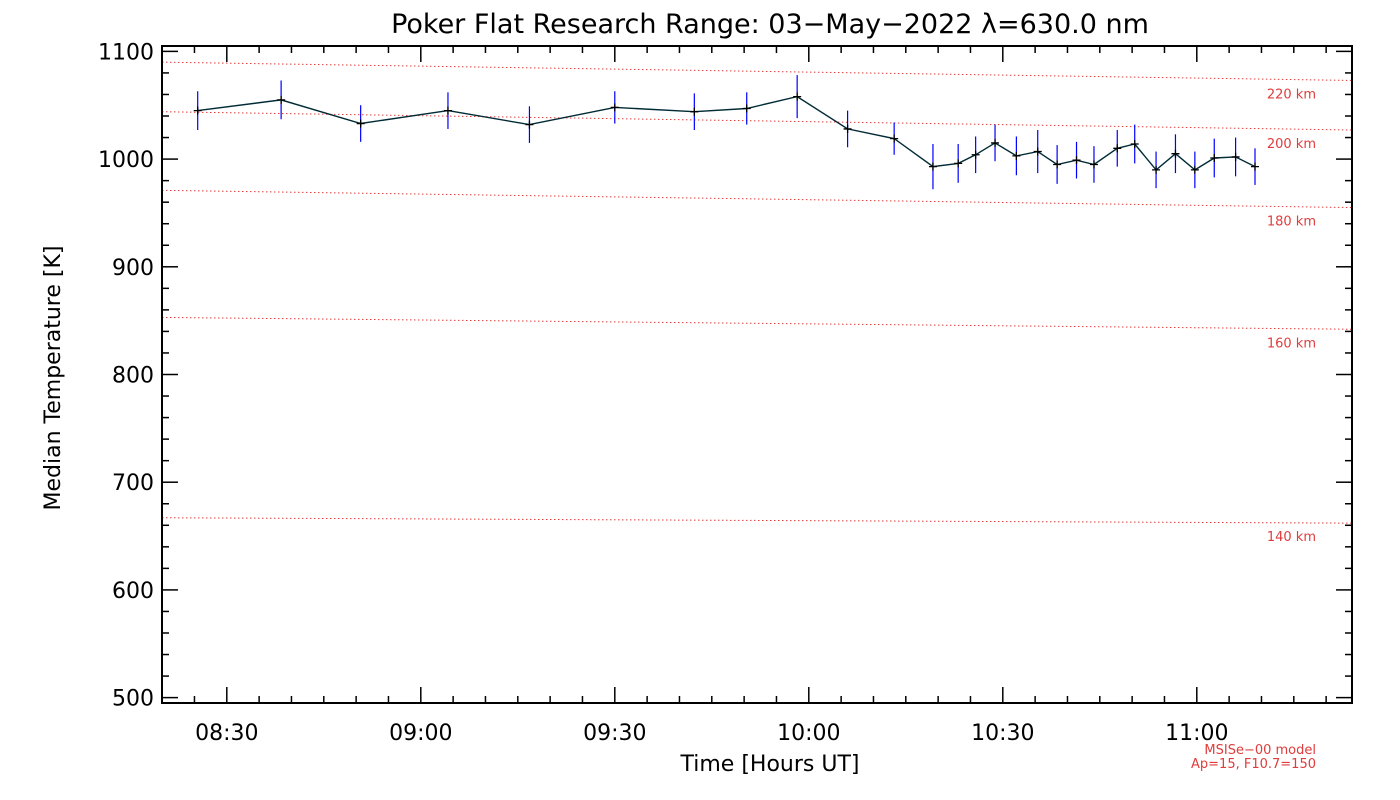 The height and width of the screenshot is (800, 1400). Describe the element at coordinates (133, 591) in the screenshot. I see `y-tick-label: 600` at that location.